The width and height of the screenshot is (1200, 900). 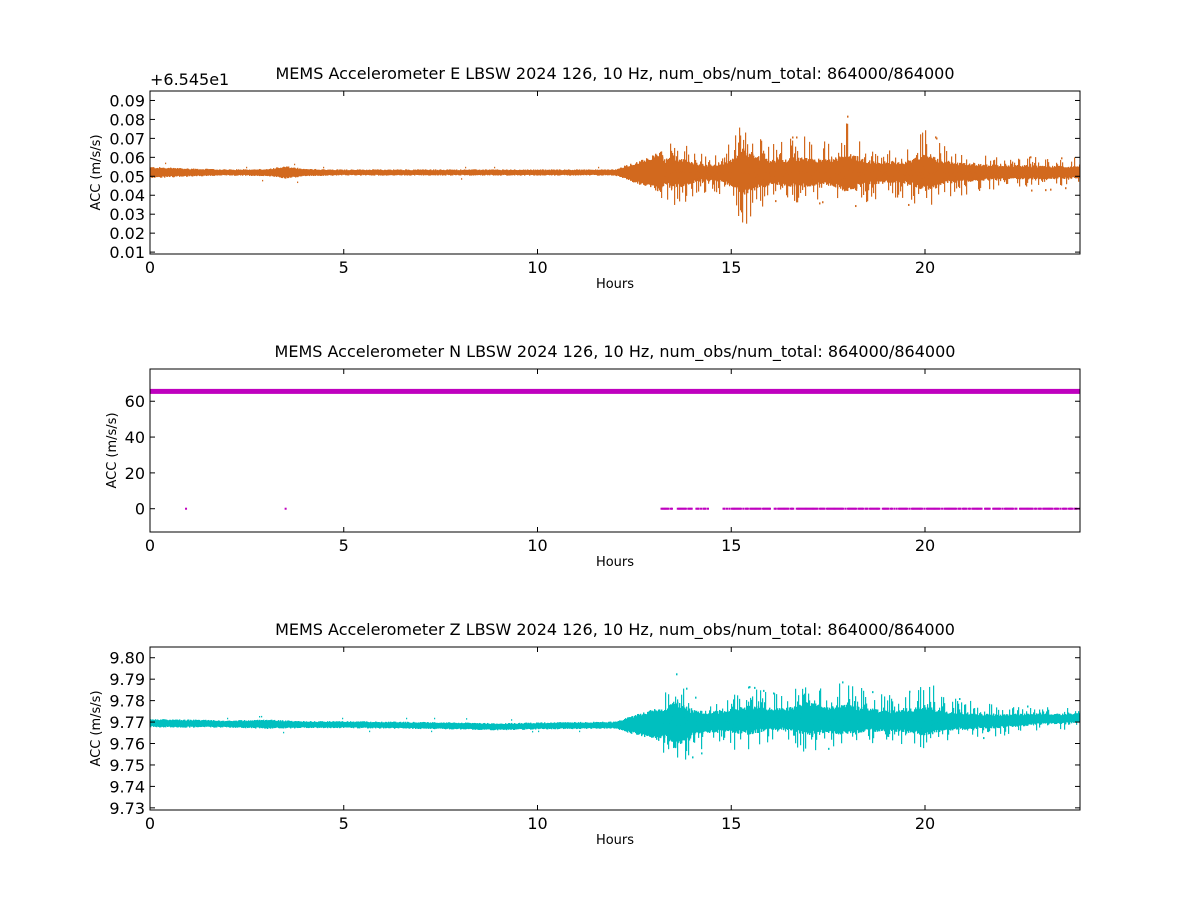 What do you see at coordinates (909, 204) in the screenshot?
I see `data-outlier` at bounding box center [909, 204].